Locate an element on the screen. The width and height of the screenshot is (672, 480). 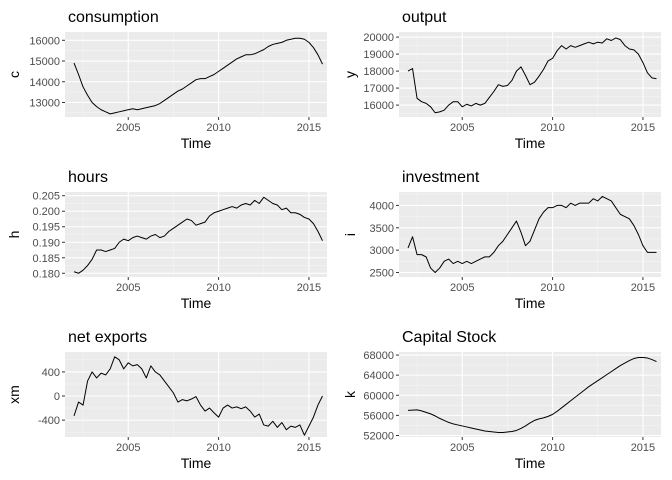
y-tick-label: 17000 is located at coordinates (378, 89).